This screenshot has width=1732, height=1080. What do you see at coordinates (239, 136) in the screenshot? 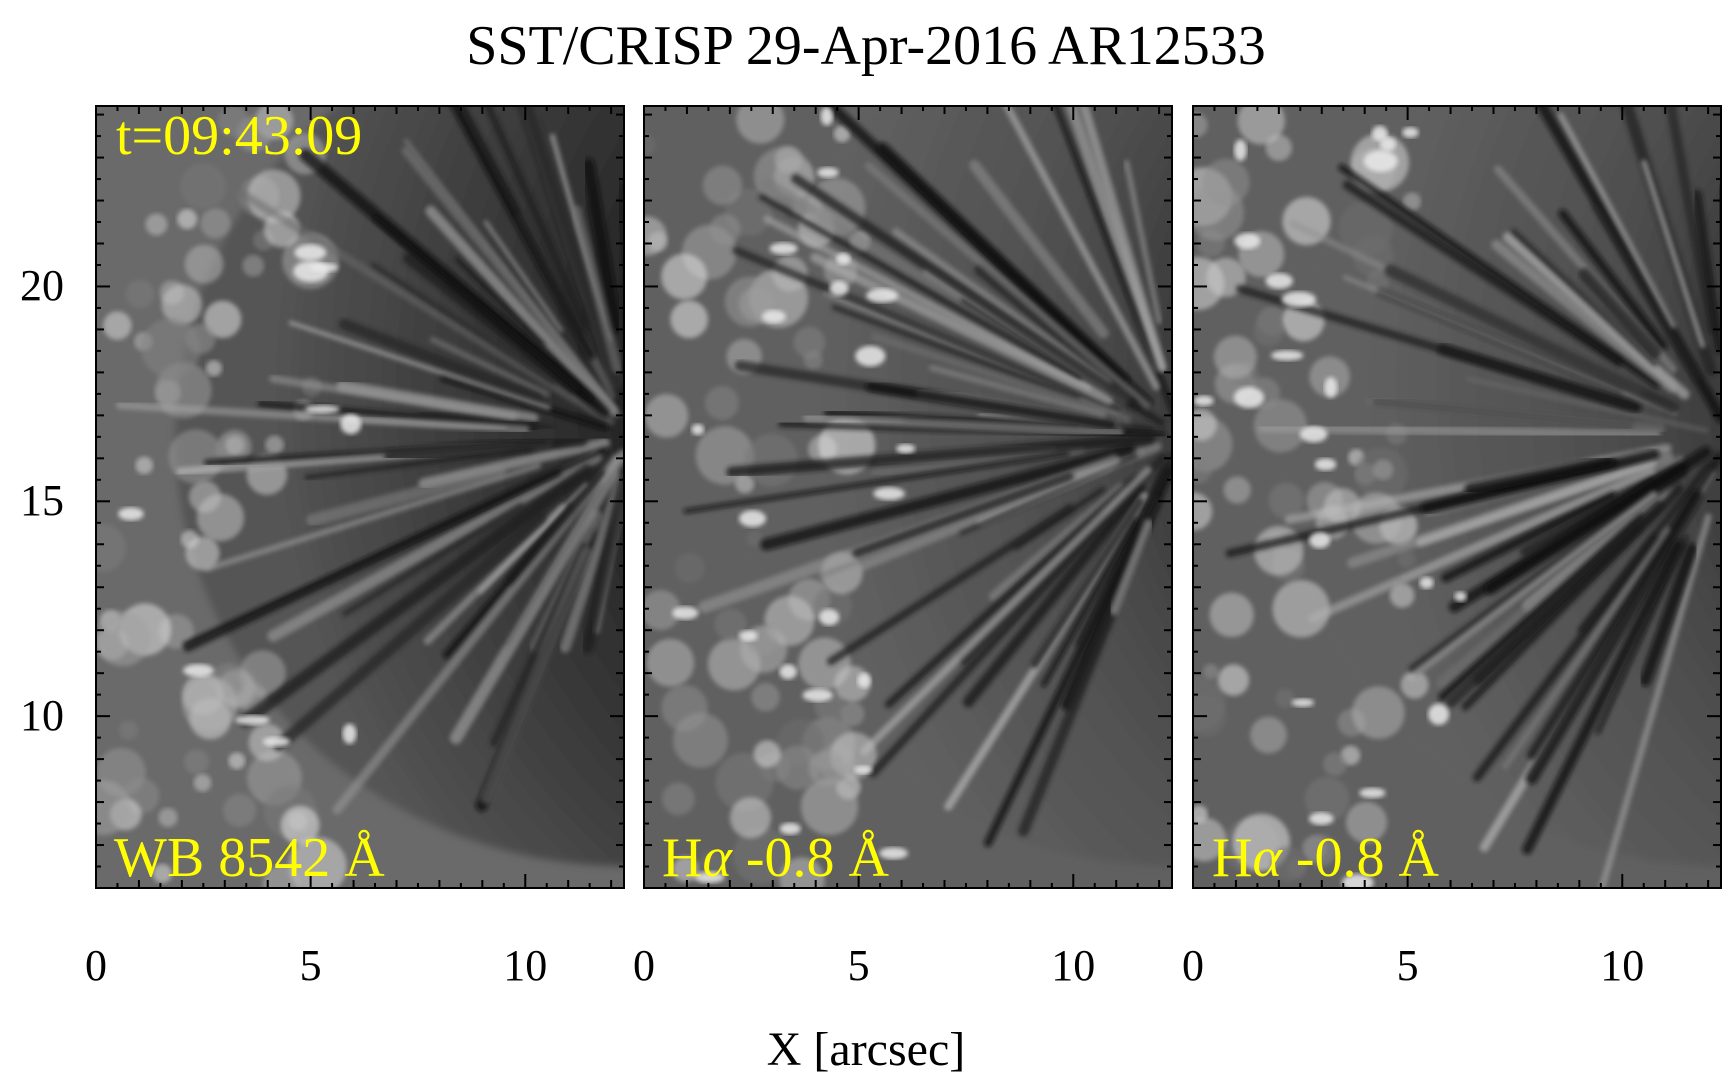
I see `time-stamp-label: t=09:43:09` at bounding box center [239, 136].